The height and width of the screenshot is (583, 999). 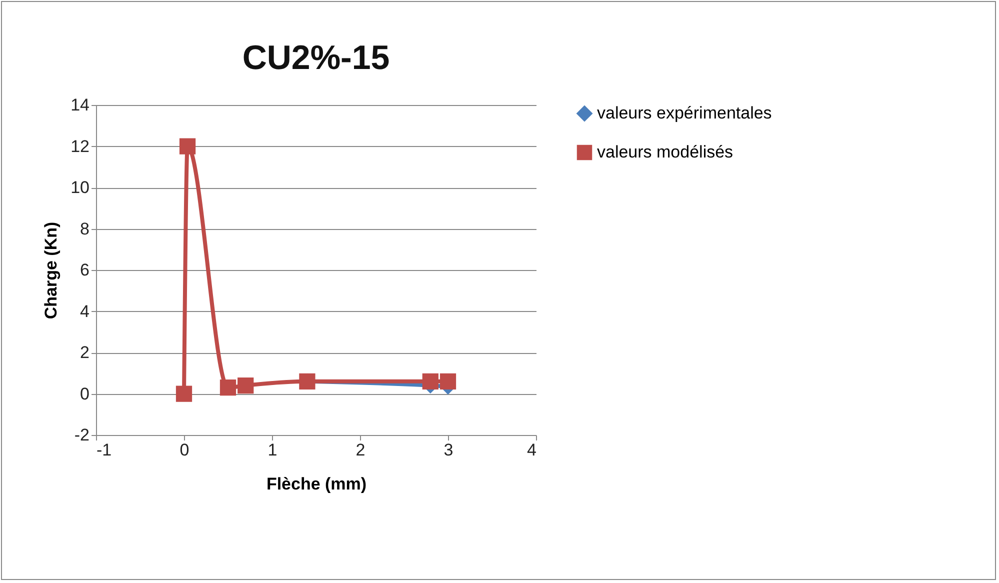 What do you see at coordinates (361, 450) in the screenshot?
I see `x-tick-label: 2` at bounding box center [361, 450].